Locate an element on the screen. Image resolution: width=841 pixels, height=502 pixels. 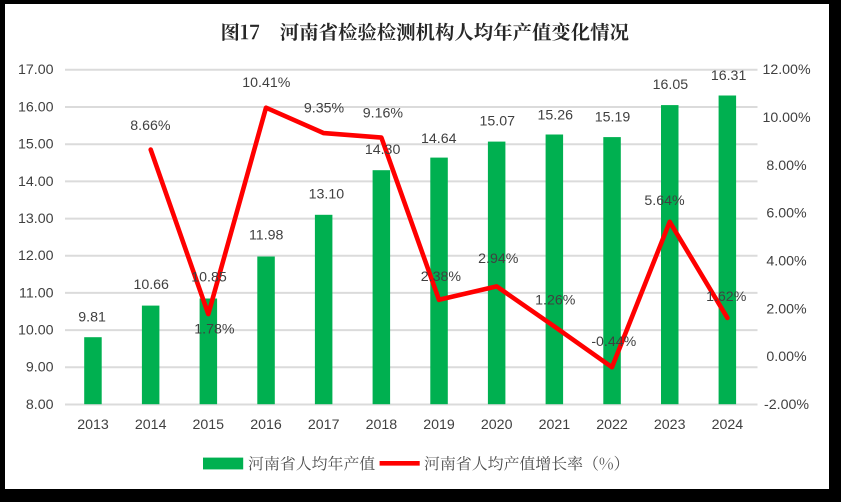
svg-text: 13.10 is located at coordinates (327, 195).